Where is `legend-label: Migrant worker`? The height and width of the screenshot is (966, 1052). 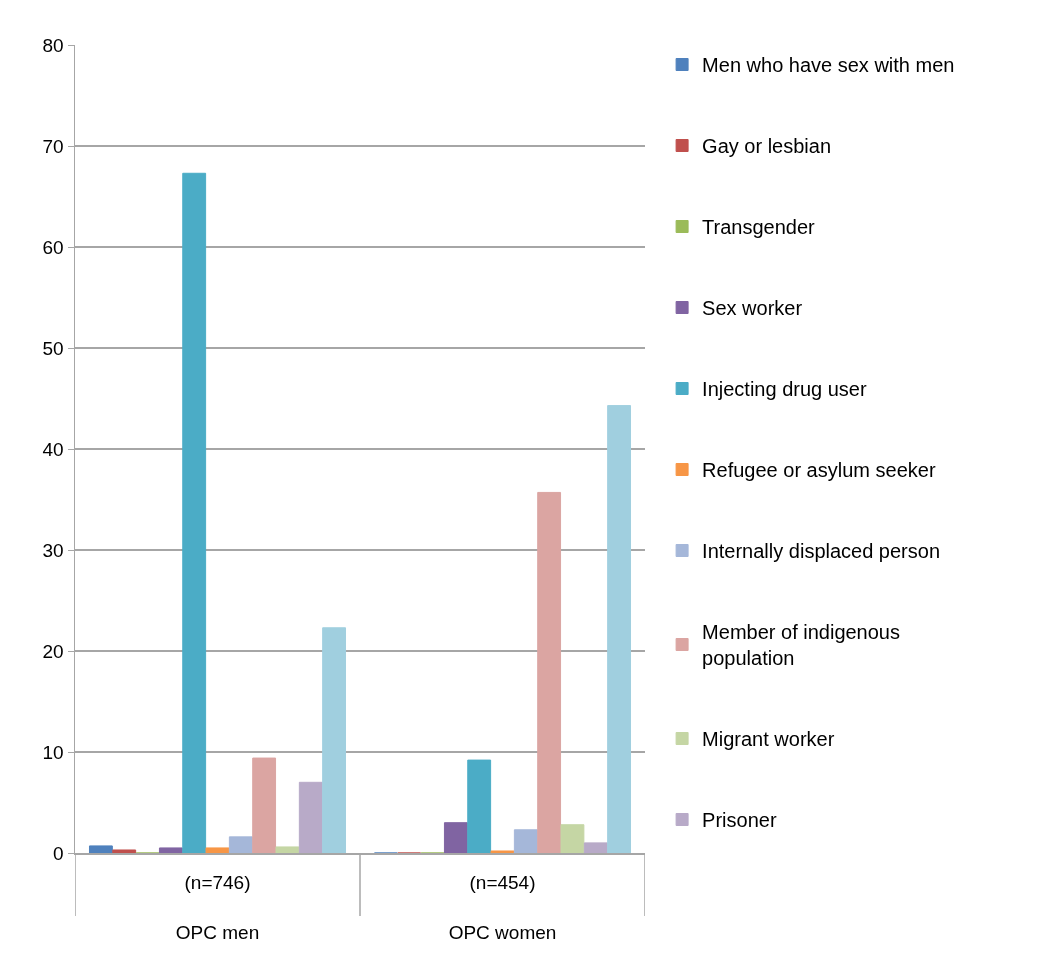
legend-label: Migrant worker is located at coordinates (768, 739).